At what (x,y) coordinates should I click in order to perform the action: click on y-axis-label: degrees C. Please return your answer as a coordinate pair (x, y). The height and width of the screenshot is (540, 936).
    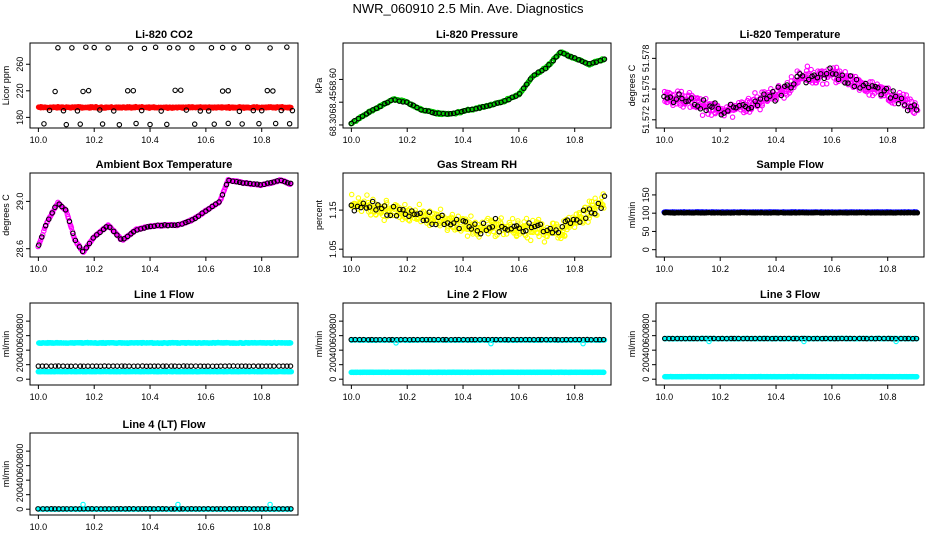
    Looking at the image, I should click on (632, 85).